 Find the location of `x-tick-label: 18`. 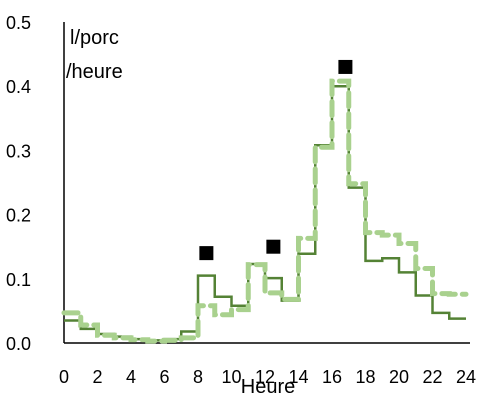

x-tick-label: 18 is located at coordinates (365, 377).